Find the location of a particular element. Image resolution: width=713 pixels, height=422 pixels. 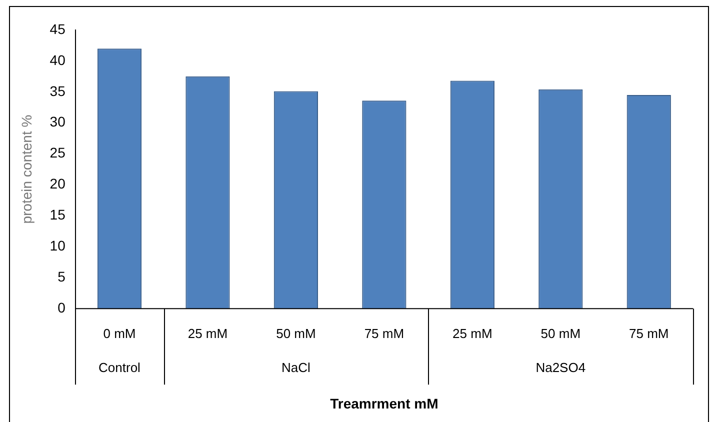

y-tick-label: 15 is located at coordinates (58, 214).